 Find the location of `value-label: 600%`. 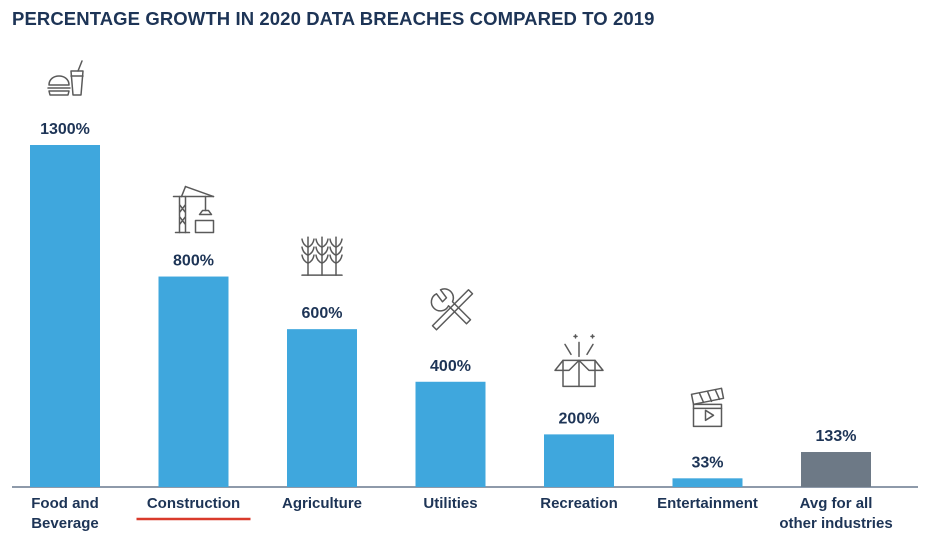

value-label: 600% is located at coordinates (322, 313).